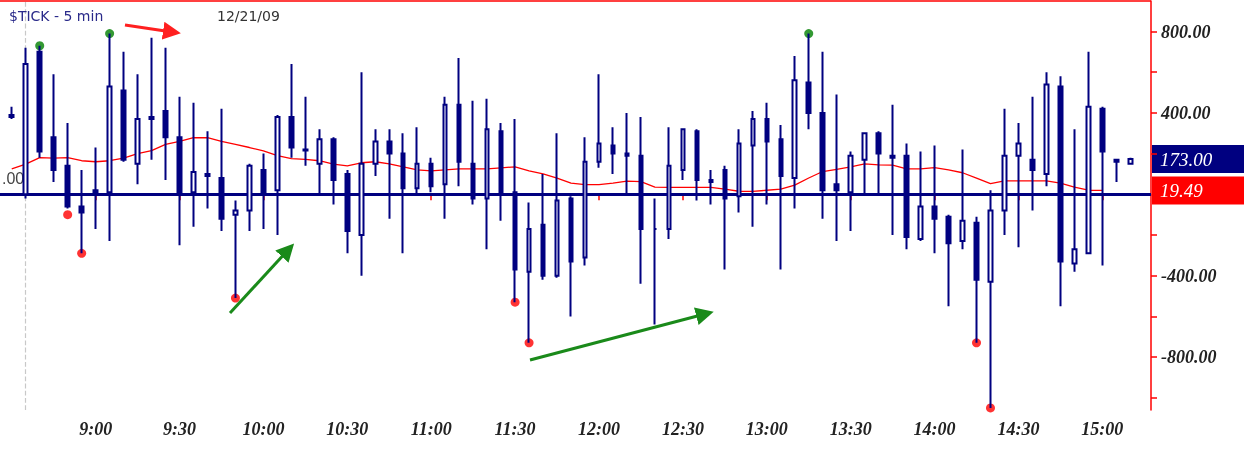 The width and height of the screenshot is (1244, 456). What do you see at coordinates (56, 16) in the screenshot?
I see `text: $TICK - 5 min` at bounding box center [56, 16].